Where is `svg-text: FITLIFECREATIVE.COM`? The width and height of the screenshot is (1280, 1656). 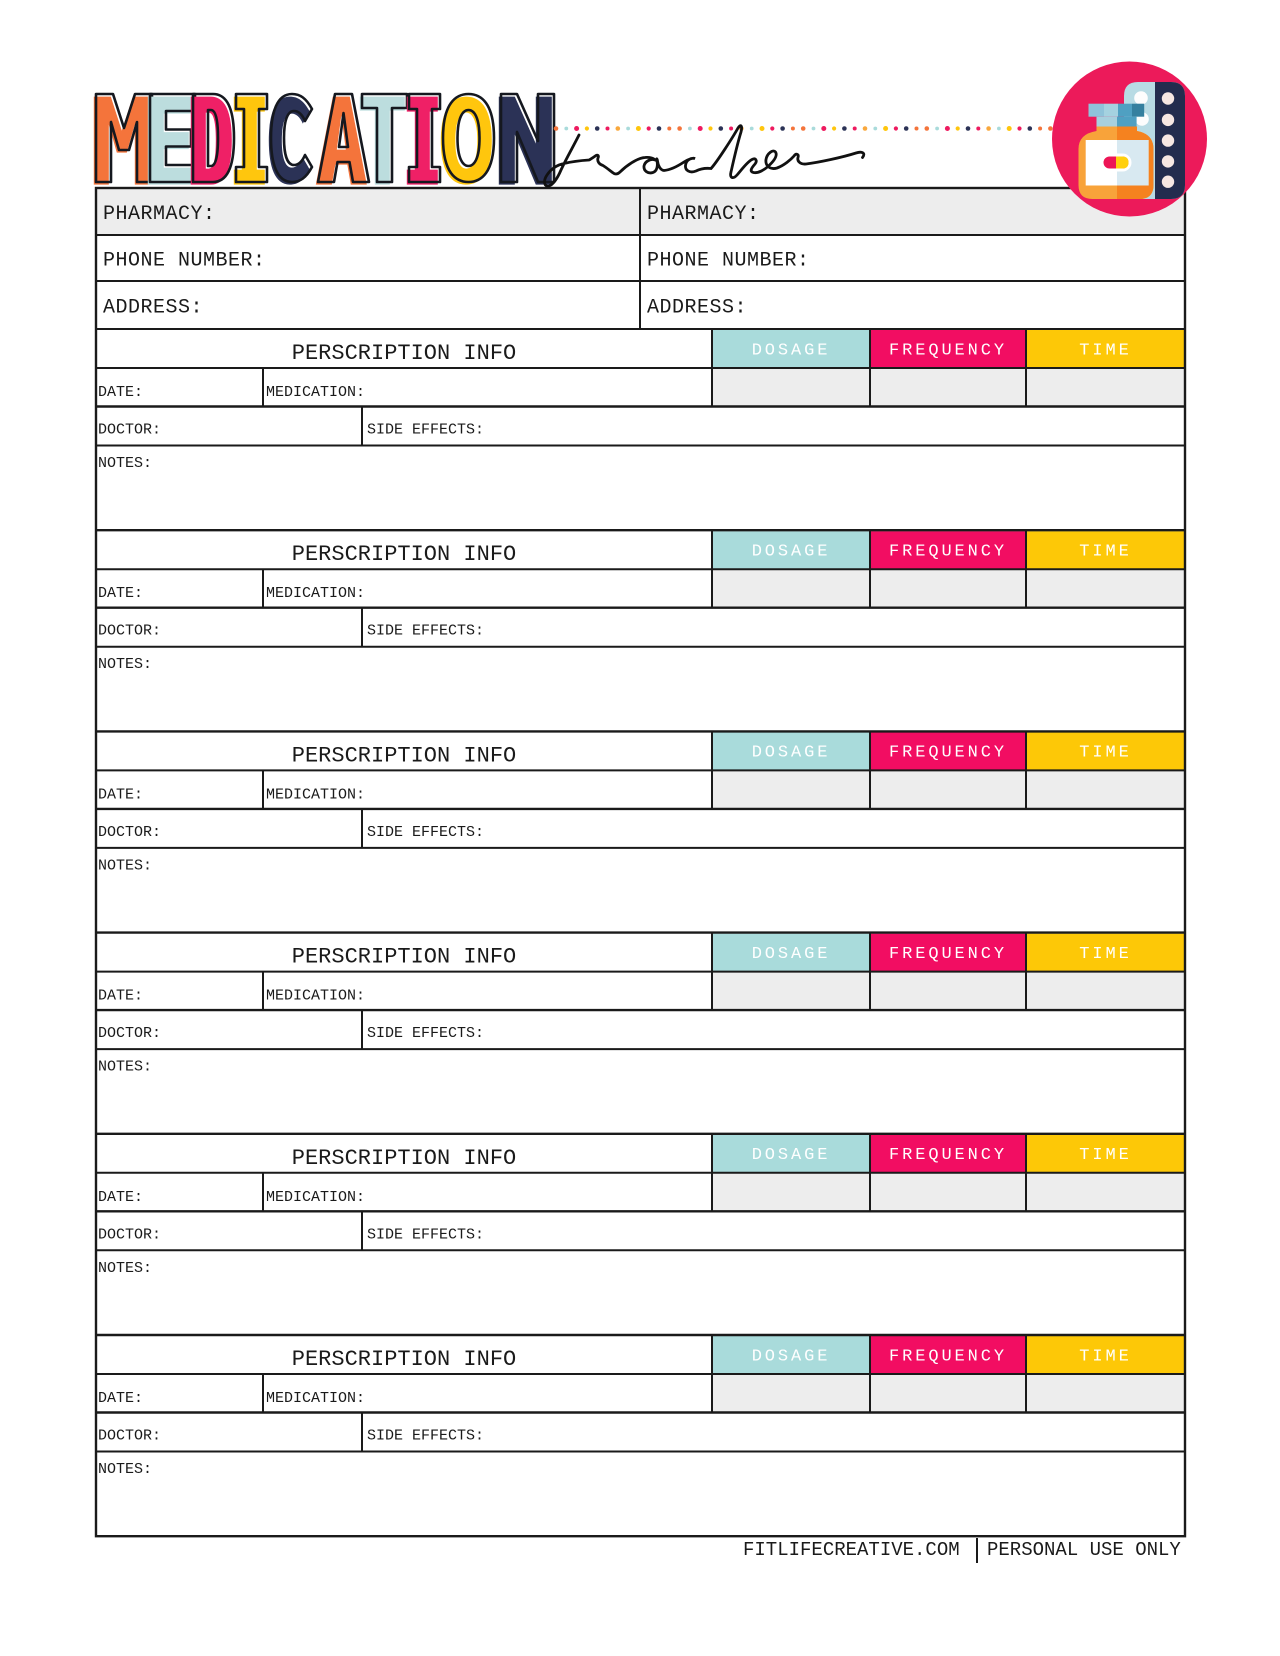
svg-text: FITLIFECREATIVE.COM is located at coordinates (851, 1550).